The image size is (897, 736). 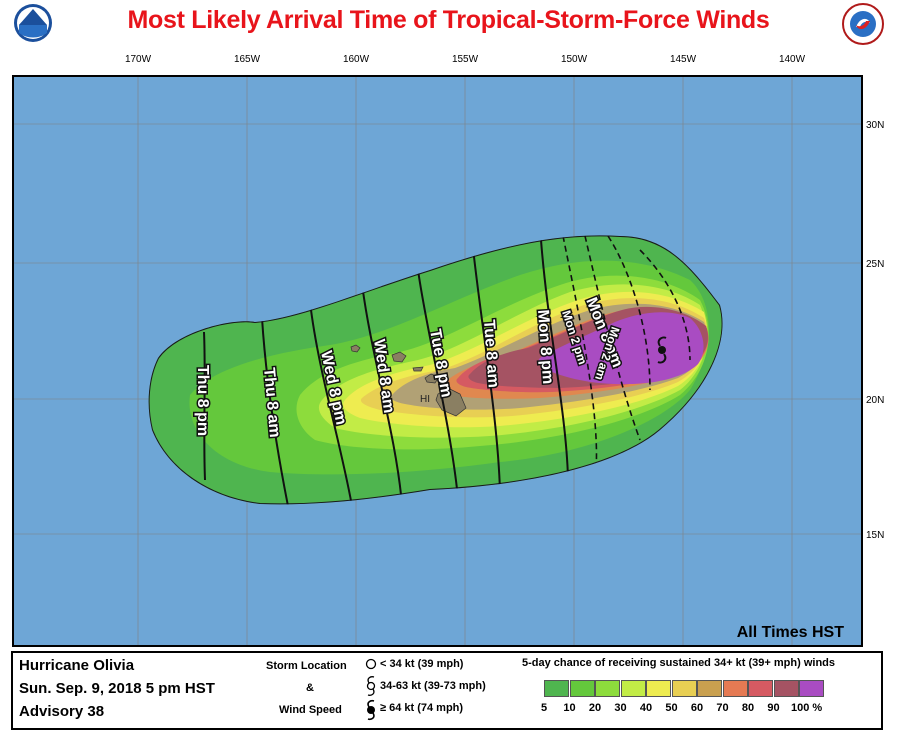 I want to click on probability-tick-label: 80, so click(x=748, y=708).